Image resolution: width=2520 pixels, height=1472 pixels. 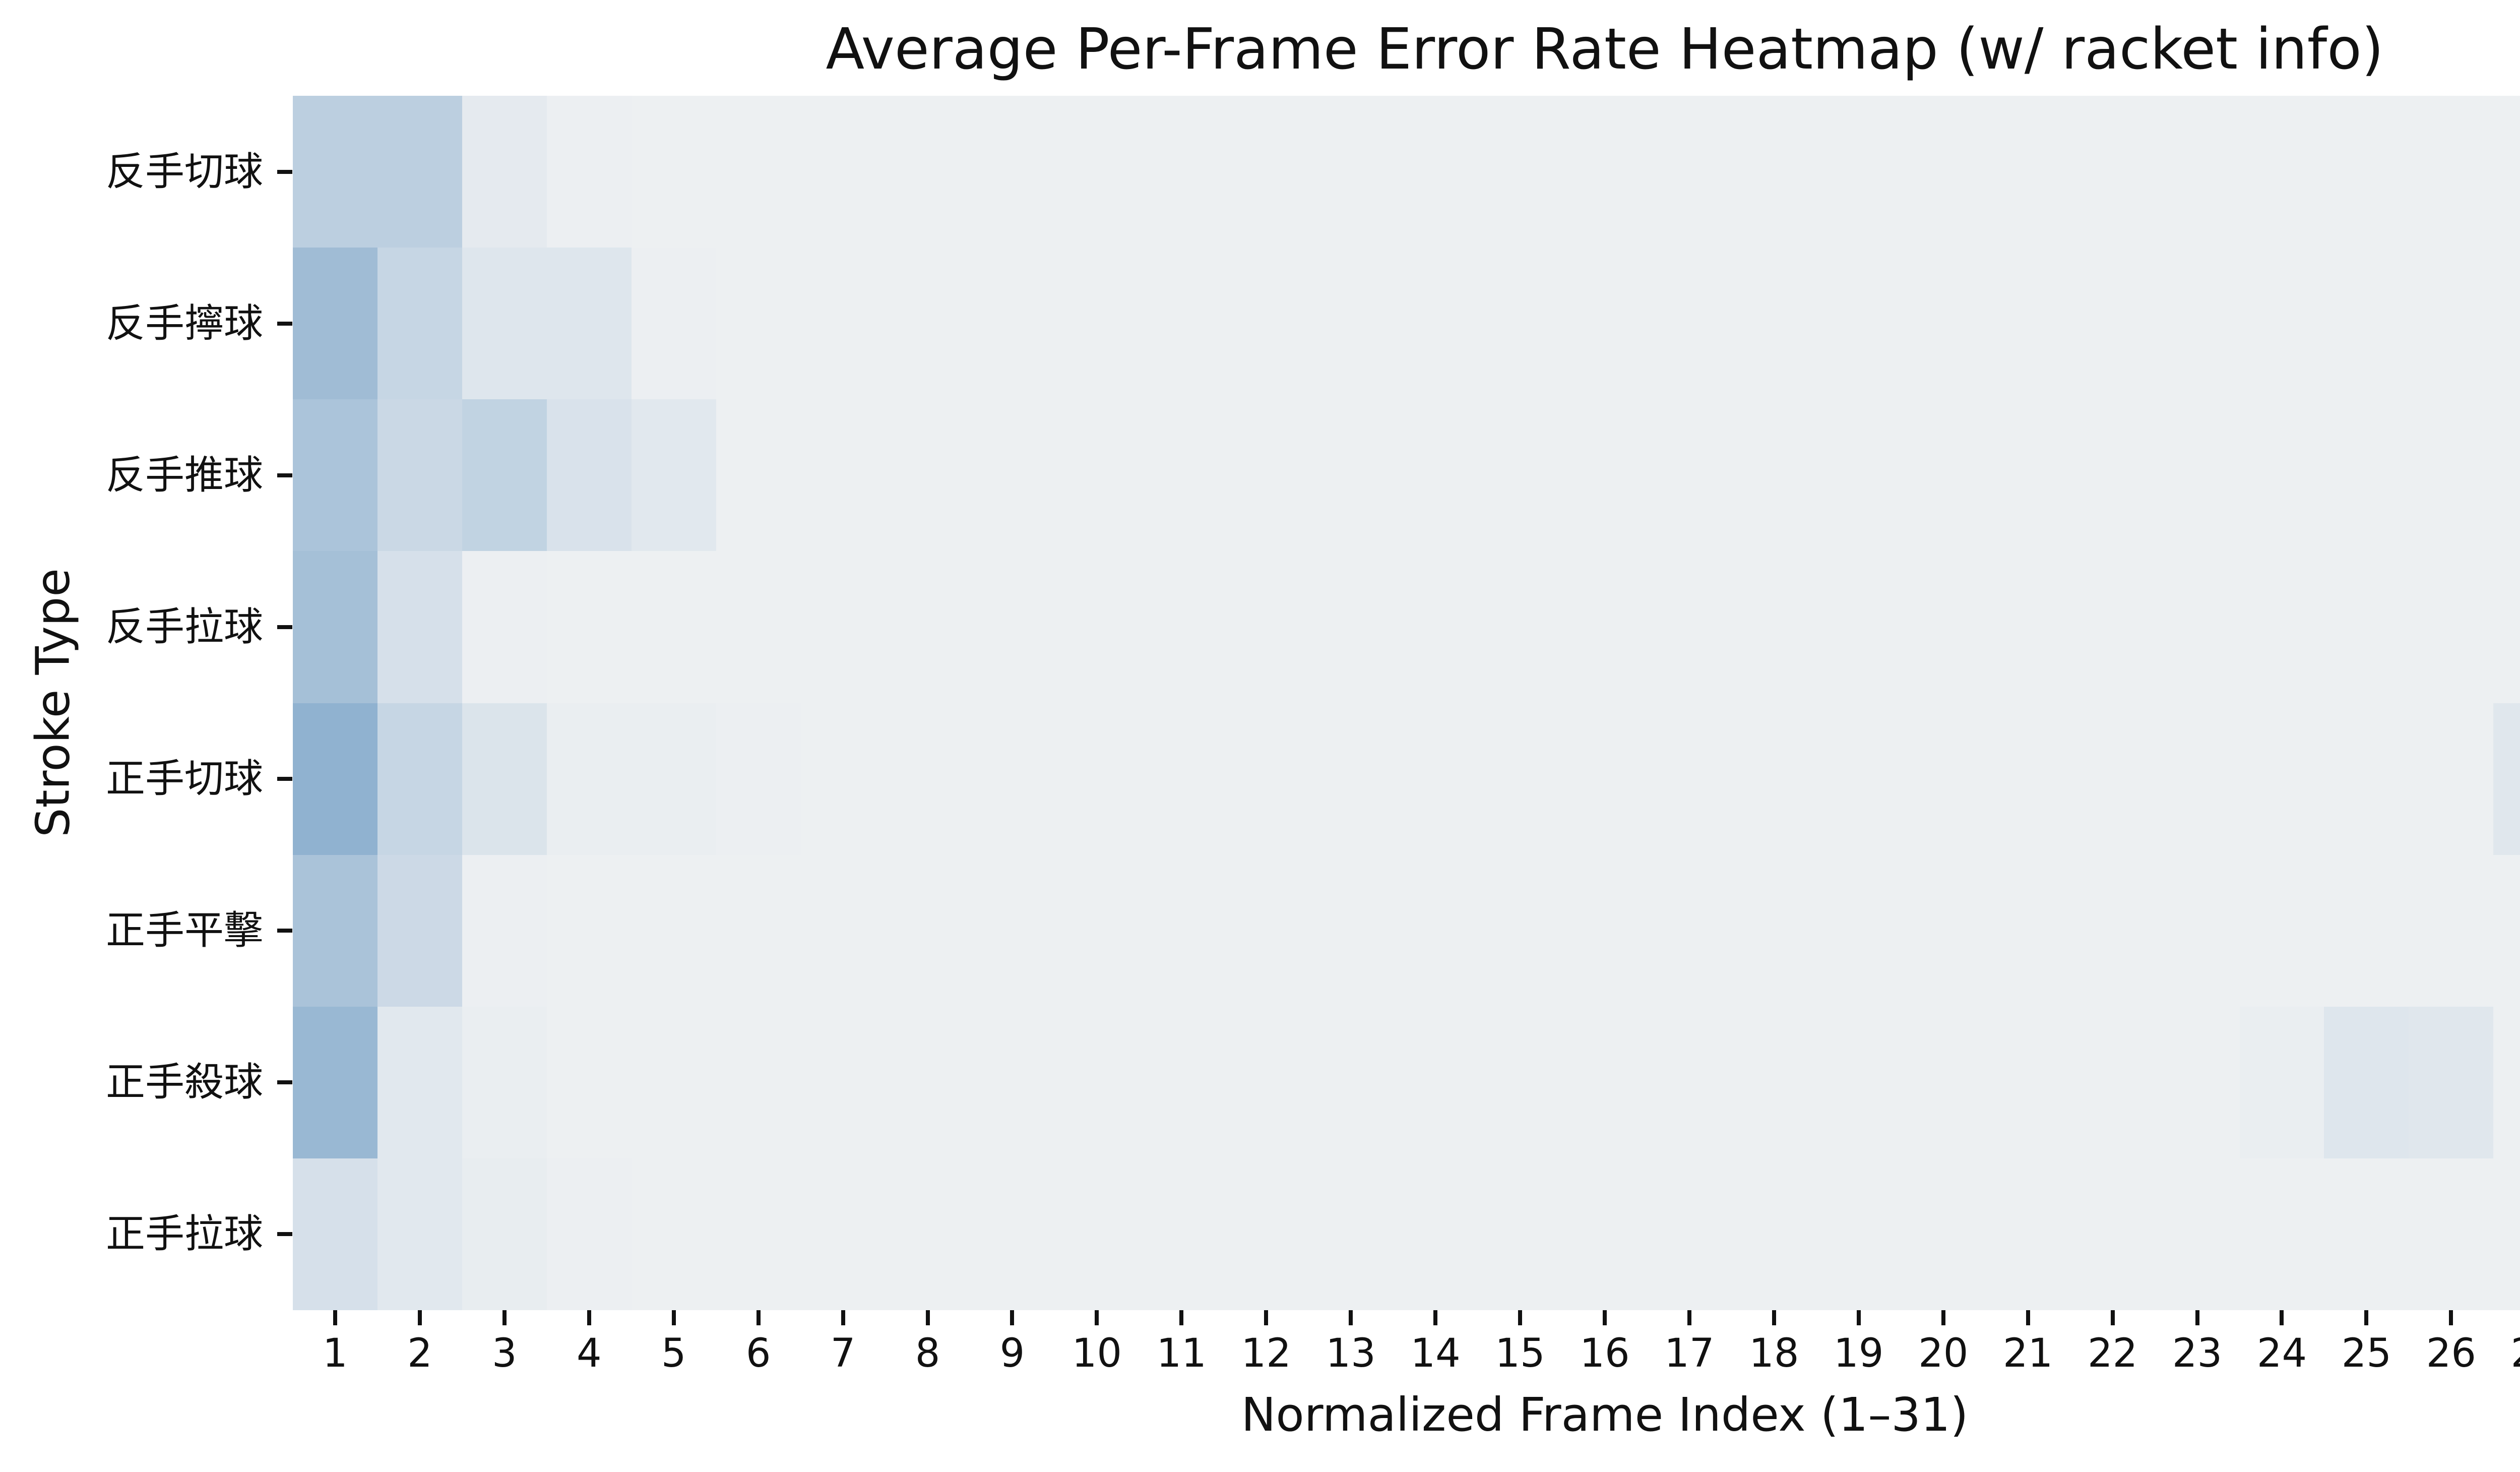 I want to click on x-axis-tick-label: 22, so click(x=2113, y=1354).